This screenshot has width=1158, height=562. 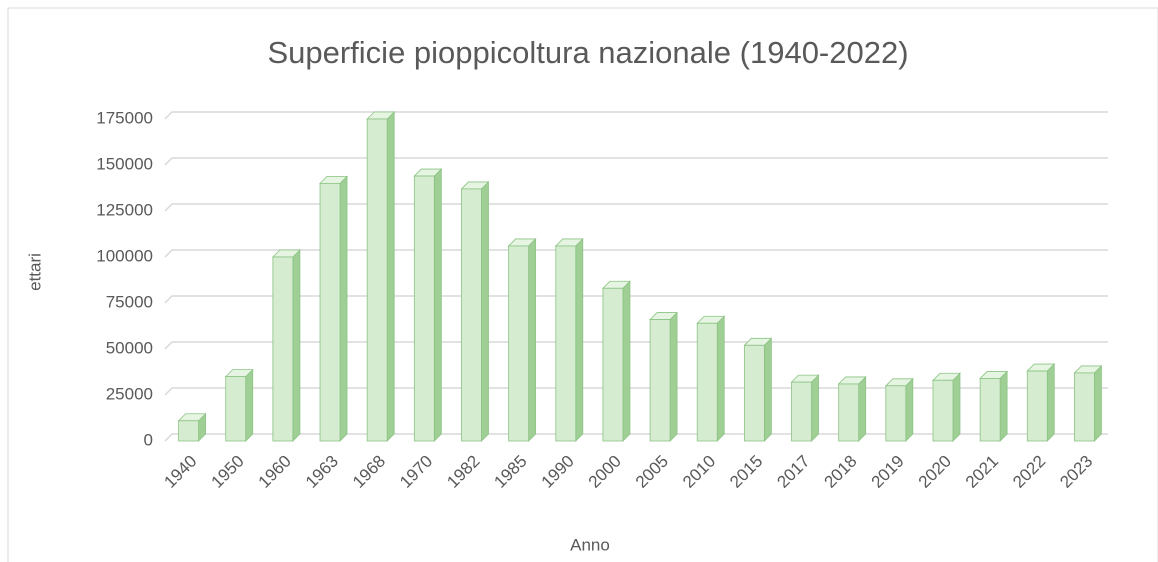 I want to click on x-tick-label: 2019, so click(x=888, y=472).